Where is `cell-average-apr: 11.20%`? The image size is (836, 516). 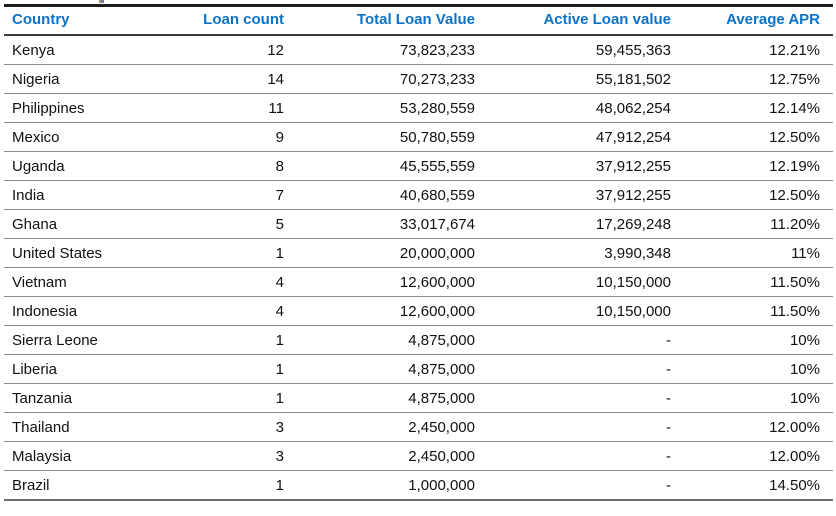 cell-average-apr: 11.20% is located at coordinates (754, 224).